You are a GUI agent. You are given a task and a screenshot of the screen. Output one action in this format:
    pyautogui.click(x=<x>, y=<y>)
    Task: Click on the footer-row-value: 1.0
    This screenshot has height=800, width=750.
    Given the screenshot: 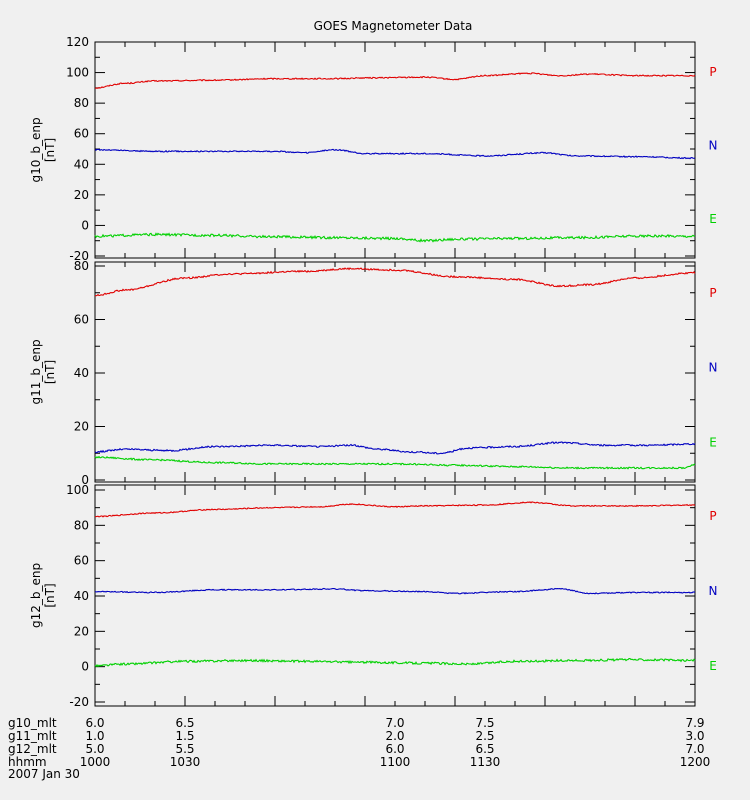 What is the action you would take?
    pyautogui.click(x=94, y=736)
    